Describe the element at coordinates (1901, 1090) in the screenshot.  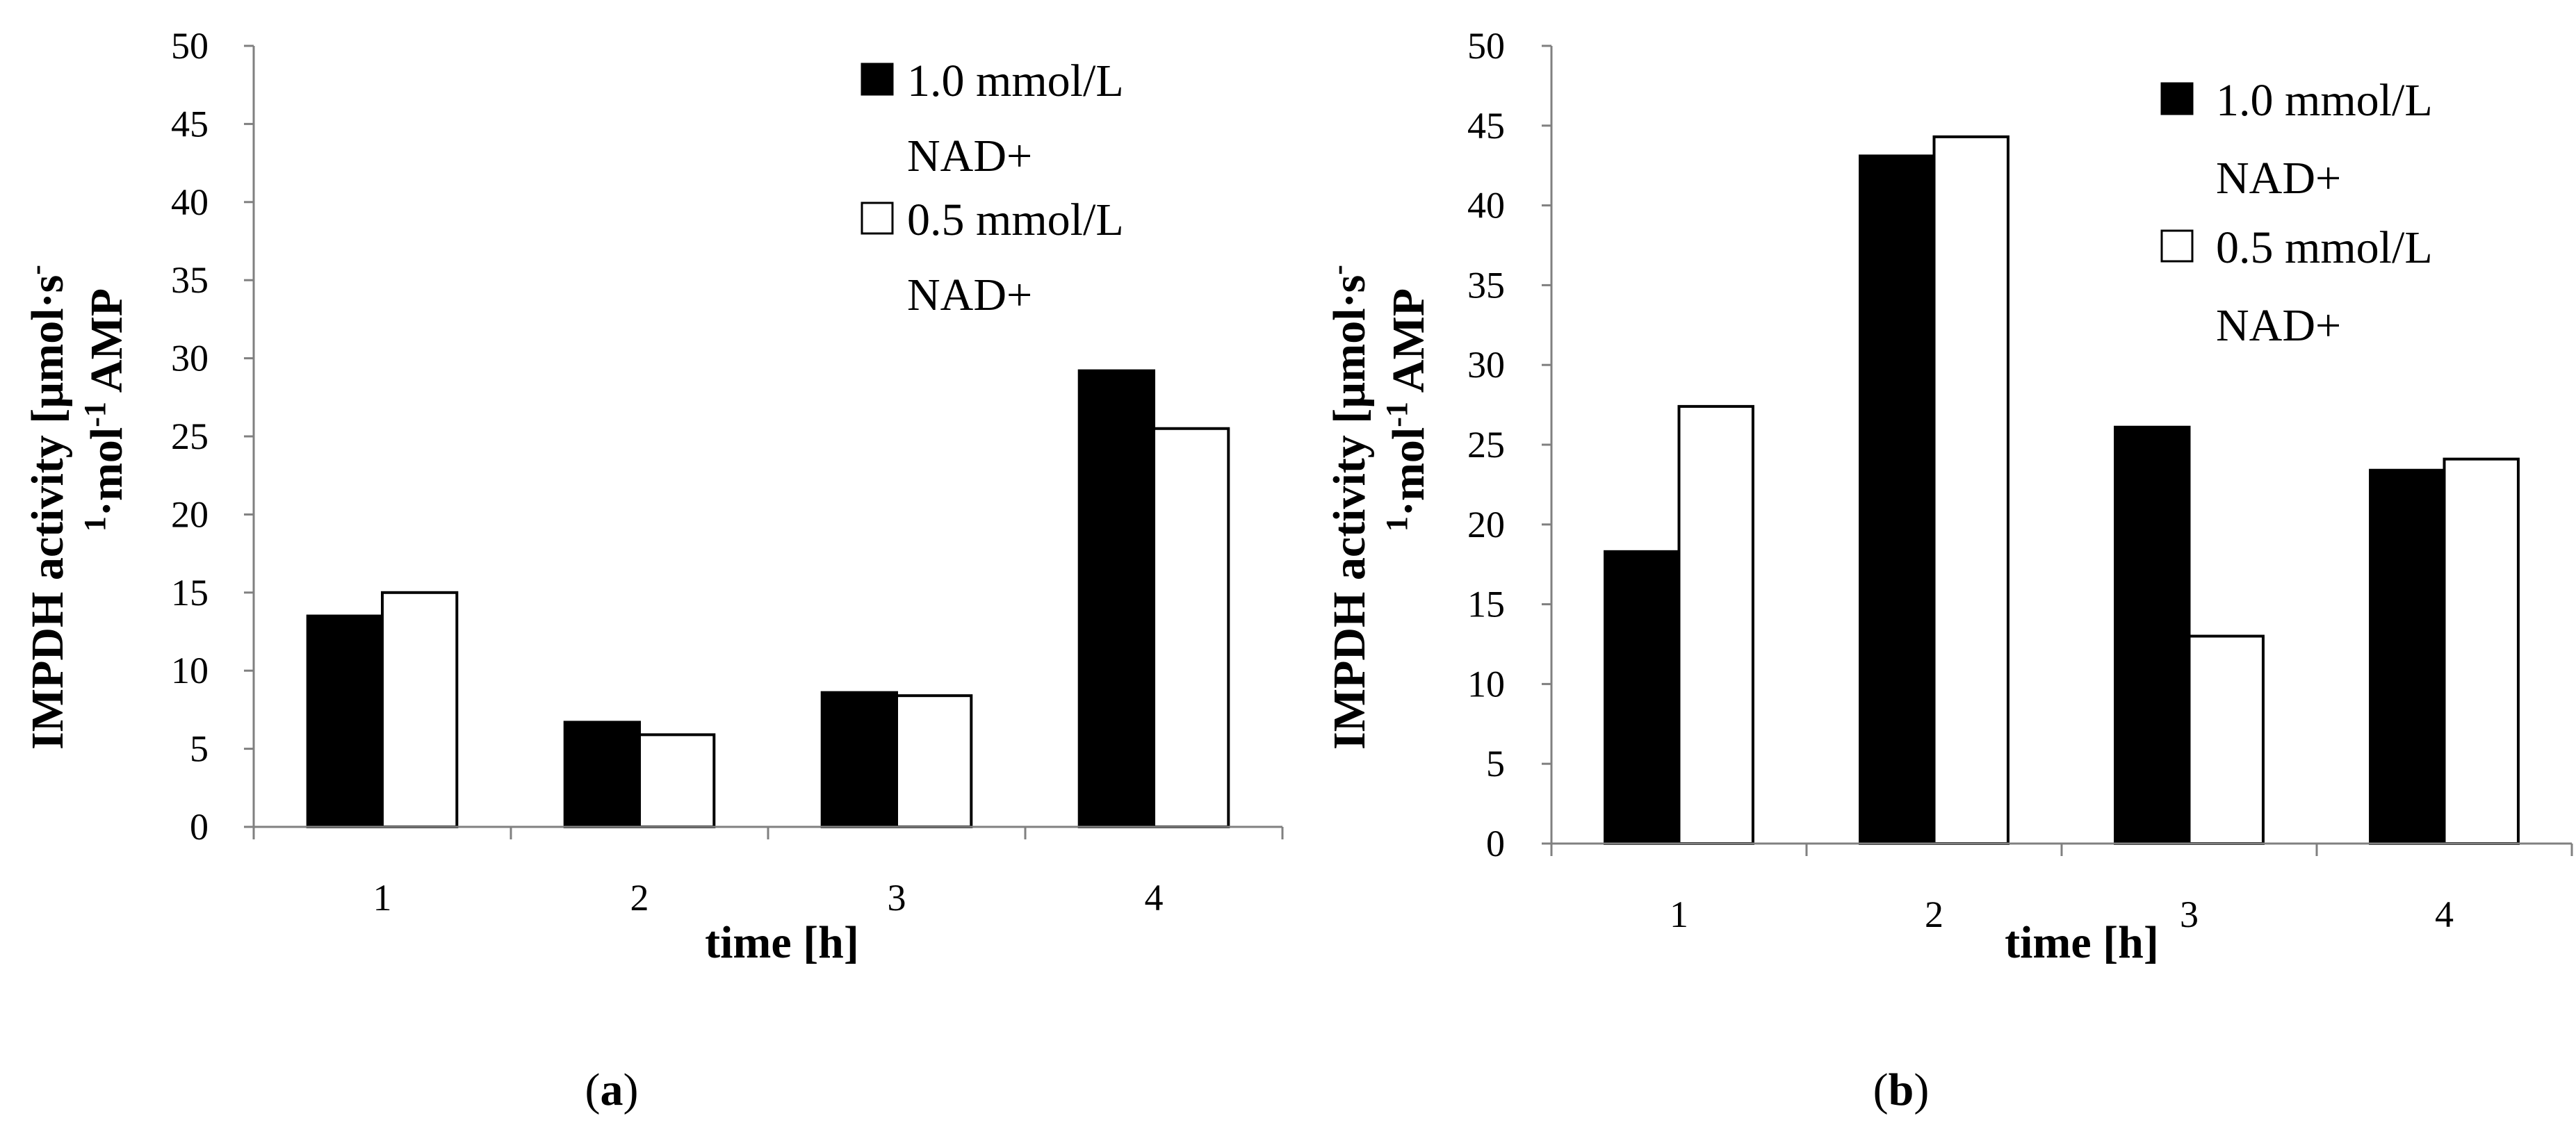
I see `panel-caption-b: (b)` at that location.